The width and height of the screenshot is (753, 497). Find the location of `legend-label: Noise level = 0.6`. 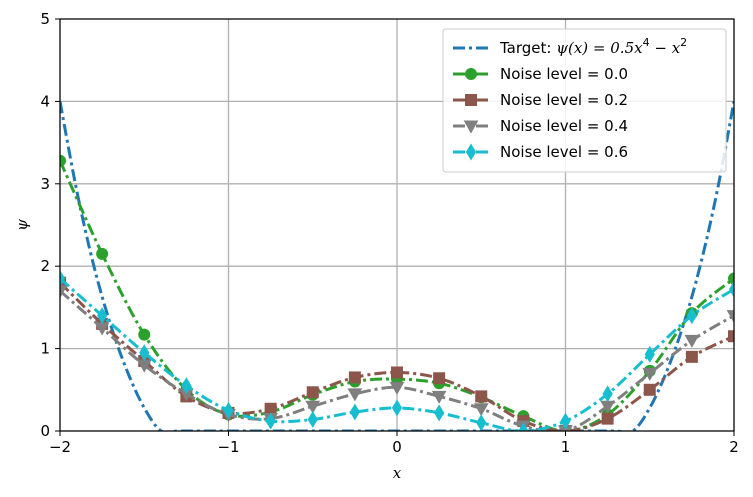

legend-label: Noise level = 0.6 is located at coordinates (564, 152).